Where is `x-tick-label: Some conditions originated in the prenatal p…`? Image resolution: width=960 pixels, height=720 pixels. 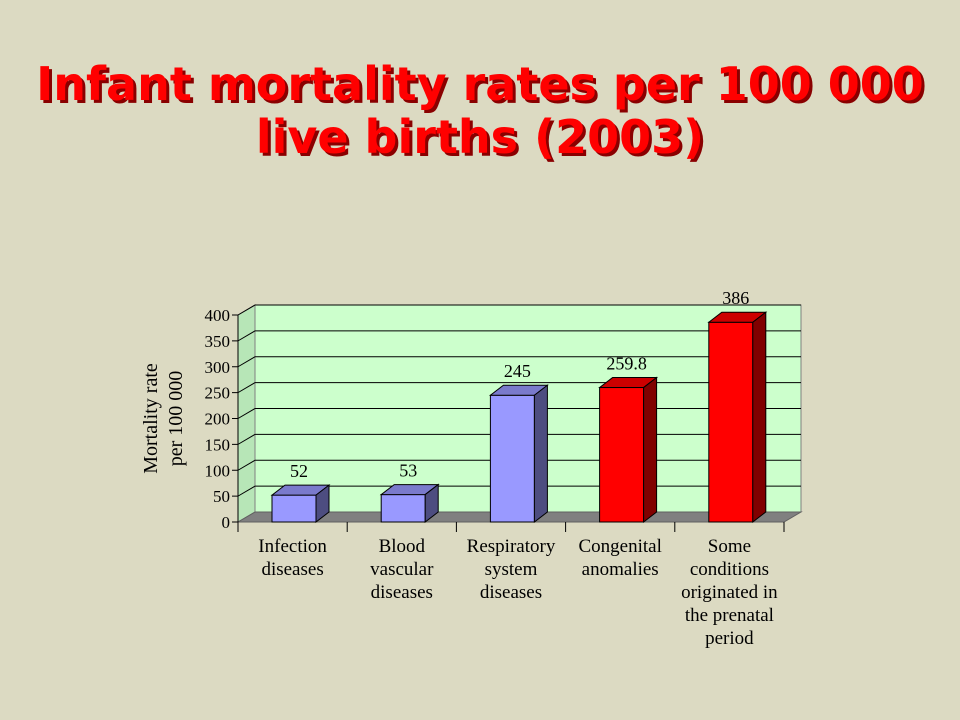
x-tick-label: Some conditions originated in the prenatal p… is located at coordinates (729, 592).